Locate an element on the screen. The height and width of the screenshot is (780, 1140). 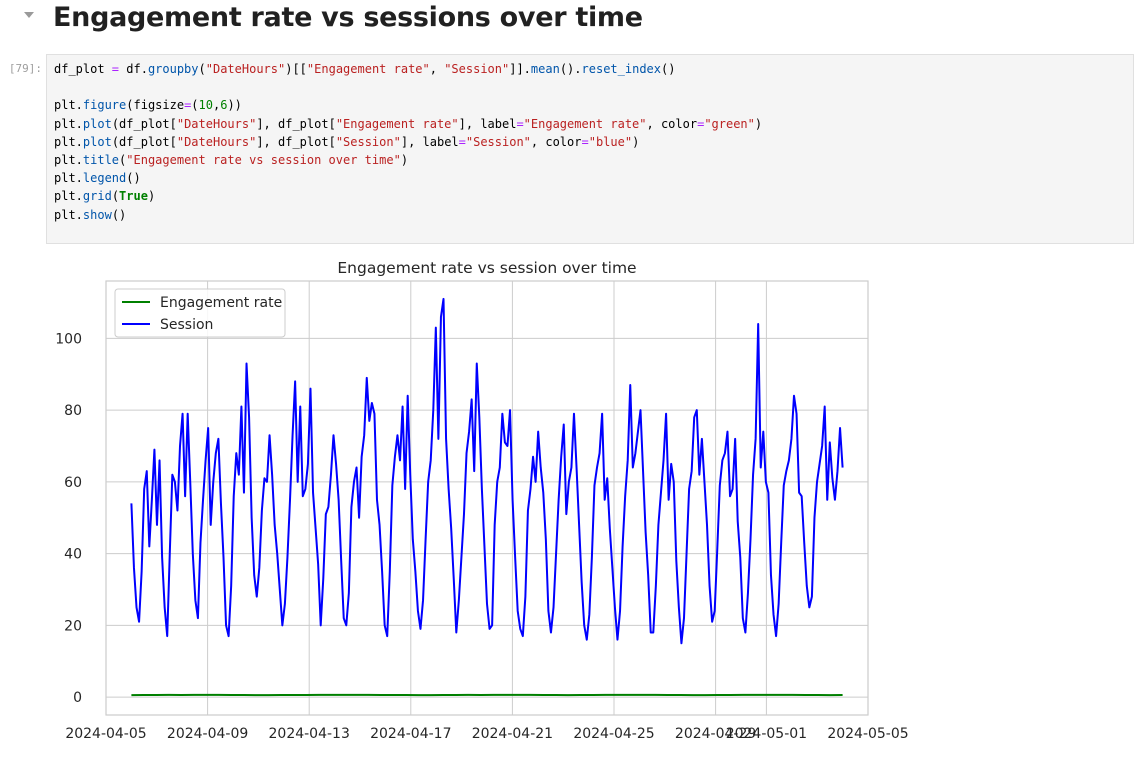
cell-execution-count: [79]: is located at coordinates (25, 68).